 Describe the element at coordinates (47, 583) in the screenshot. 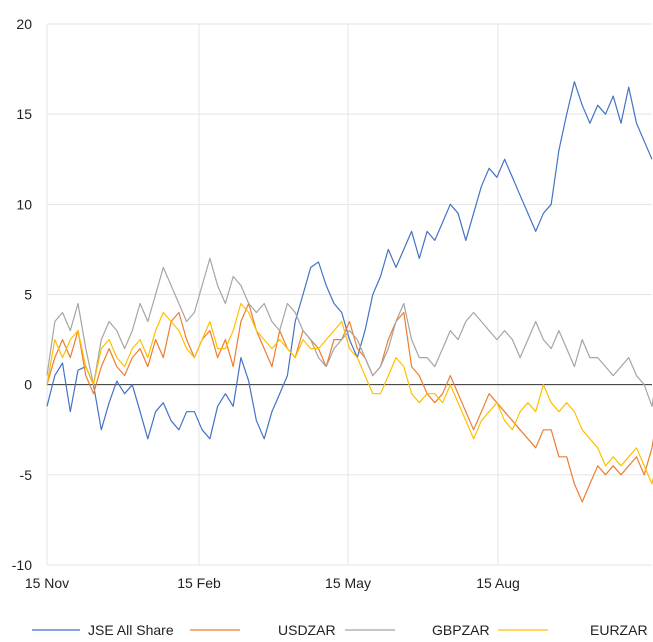

I see `x-tick-label: 15 Nov` at that location.